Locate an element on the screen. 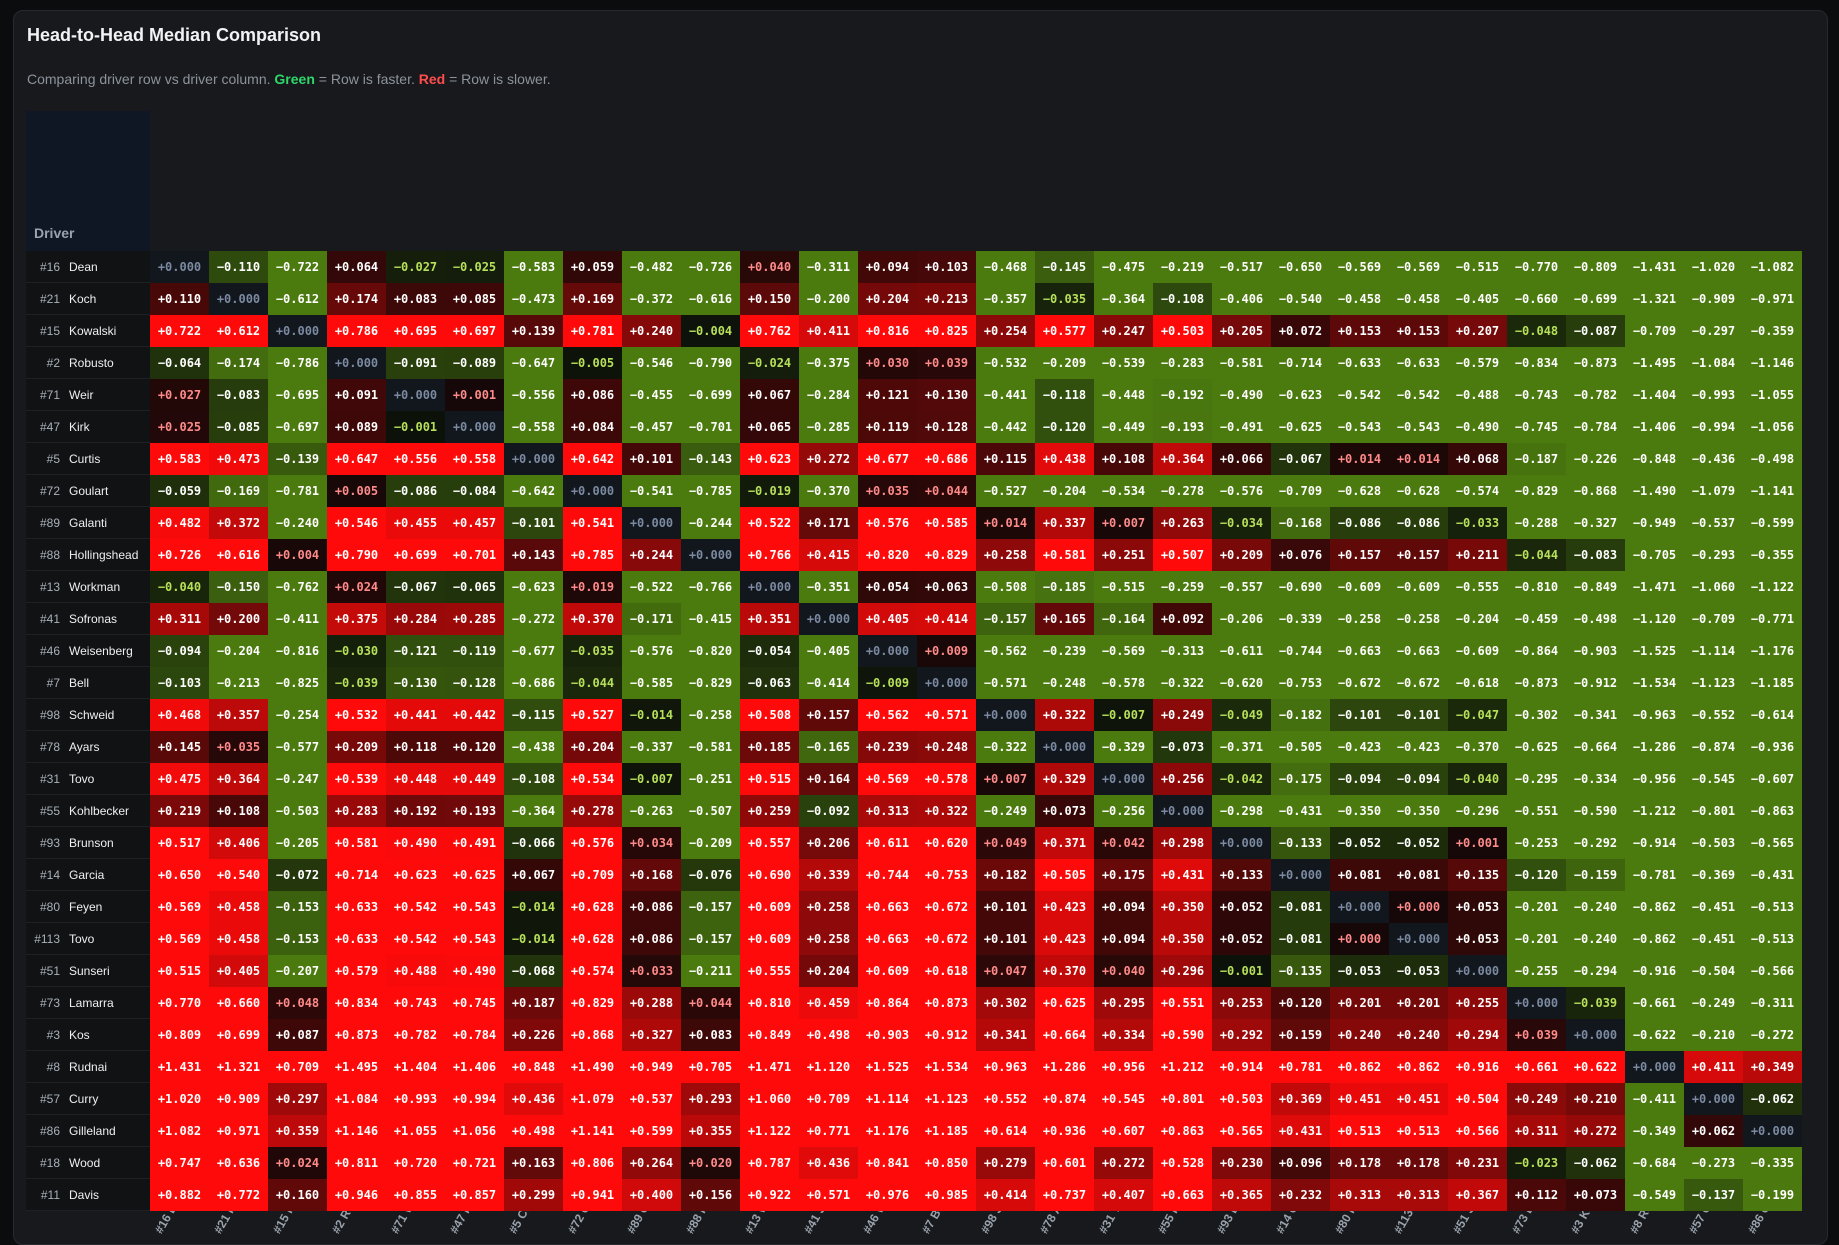 This screenshot has width=1839, height=1245. row-driver-name: Sunseri is located at coordinates (89, 971).